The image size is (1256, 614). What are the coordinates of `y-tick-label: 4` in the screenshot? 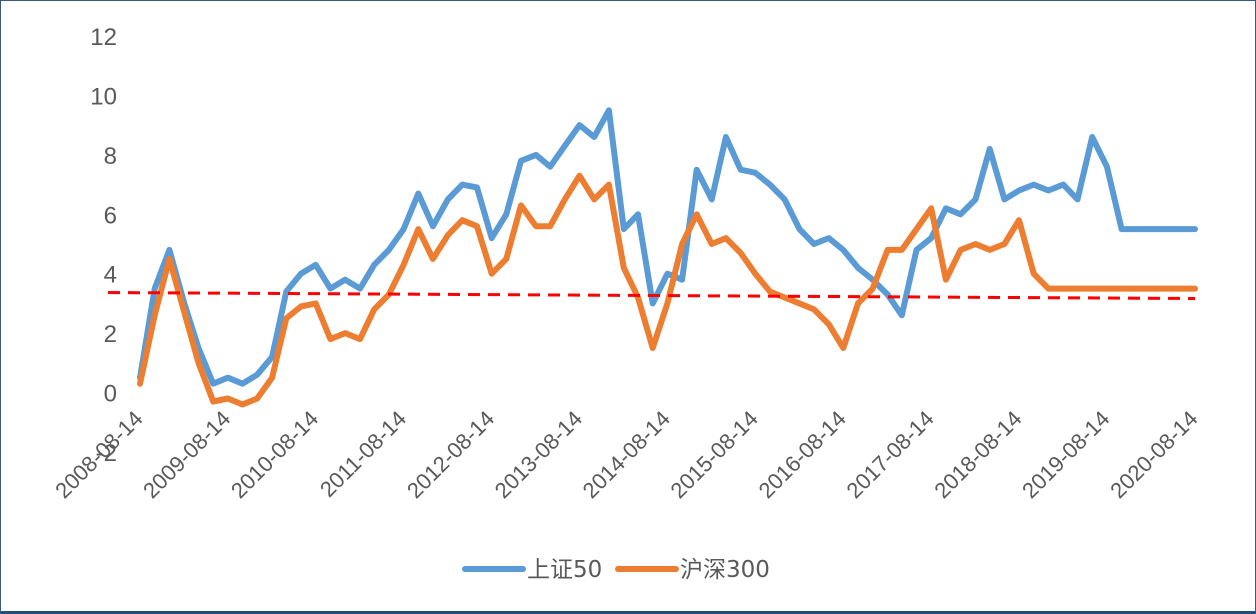 It's located at (110, 275).